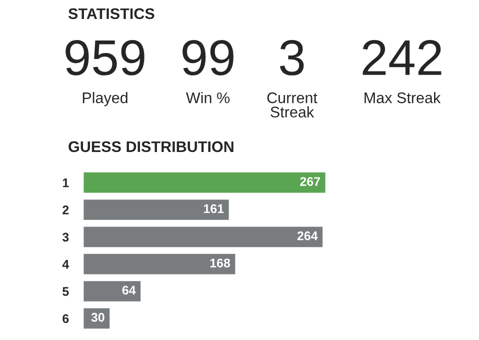 The image size is (479, 340). Describe the element at coordinates (310, 181) in the screenshot. I see `data-label: 267` at that location.